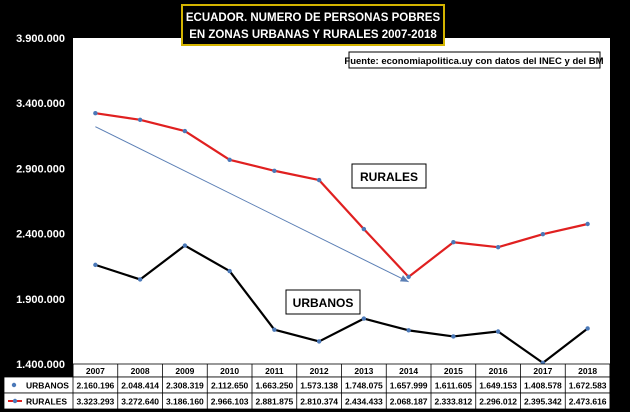  What do you see at coordinates (319, 371) in the screenshot?
I see `x-tick-label: 2012` at bounding box center [319, 371].